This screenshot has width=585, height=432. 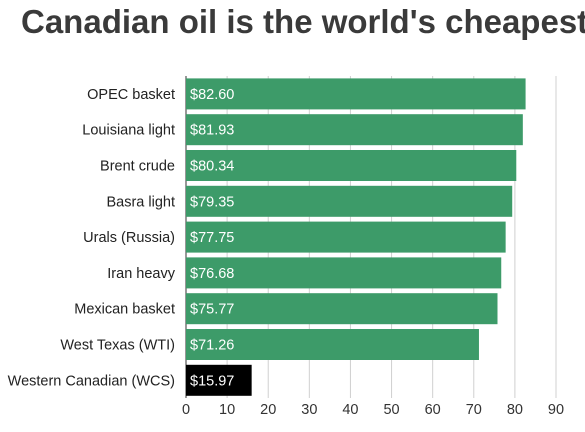 I want to click on category-label-0: OPEC basket, so click(x=131, y=95).